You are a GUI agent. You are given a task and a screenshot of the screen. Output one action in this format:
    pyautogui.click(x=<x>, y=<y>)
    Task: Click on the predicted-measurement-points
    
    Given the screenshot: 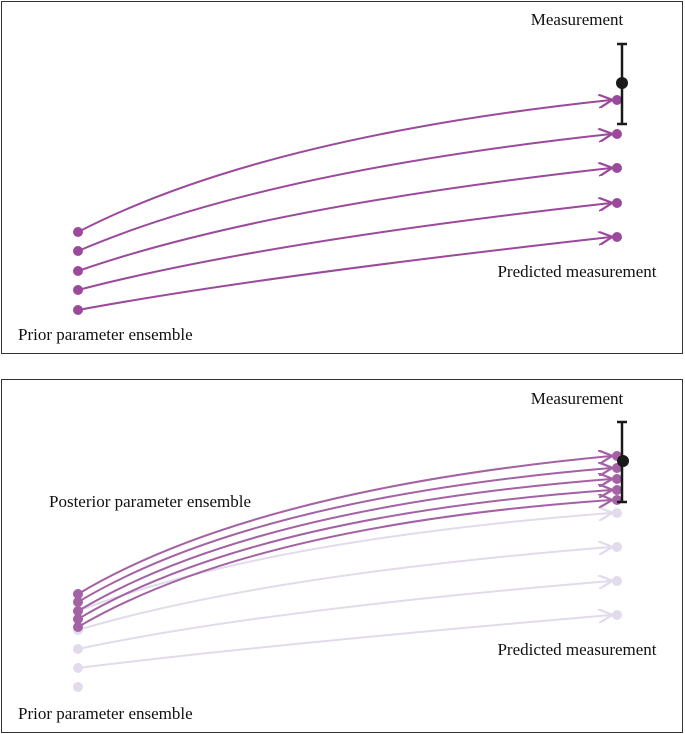 What is the action you would take?
    pyautogui.click(x=617, y=168)
    